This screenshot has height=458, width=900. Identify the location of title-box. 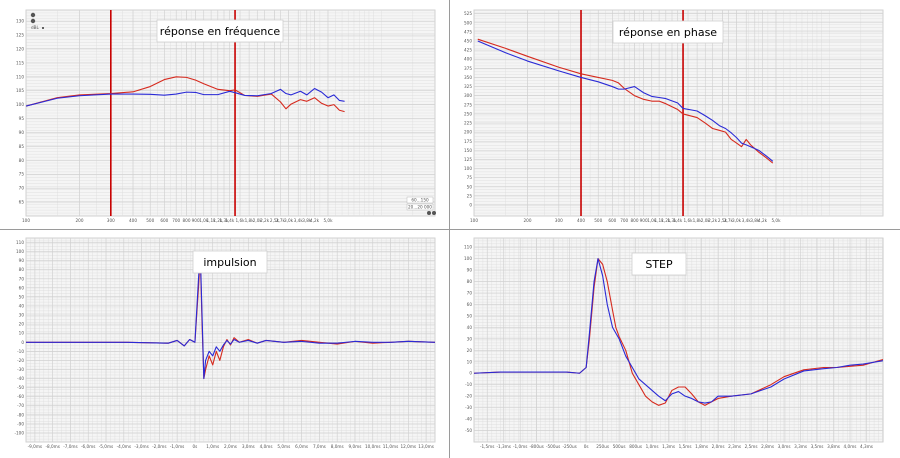
(220, 31).